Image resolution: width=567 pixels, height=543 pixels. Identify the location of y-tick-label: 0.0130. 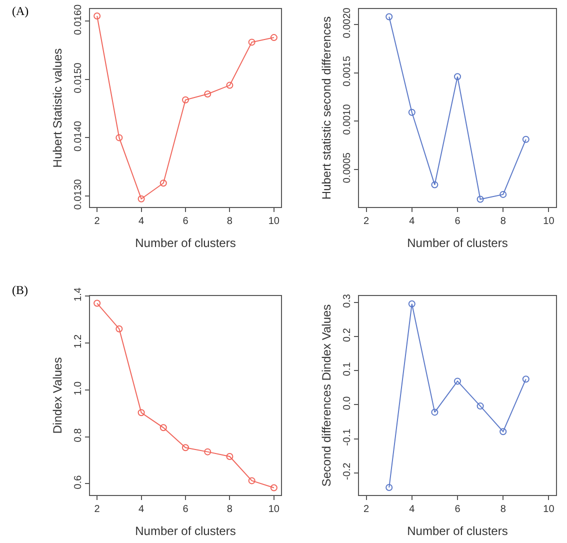
(78, 194).